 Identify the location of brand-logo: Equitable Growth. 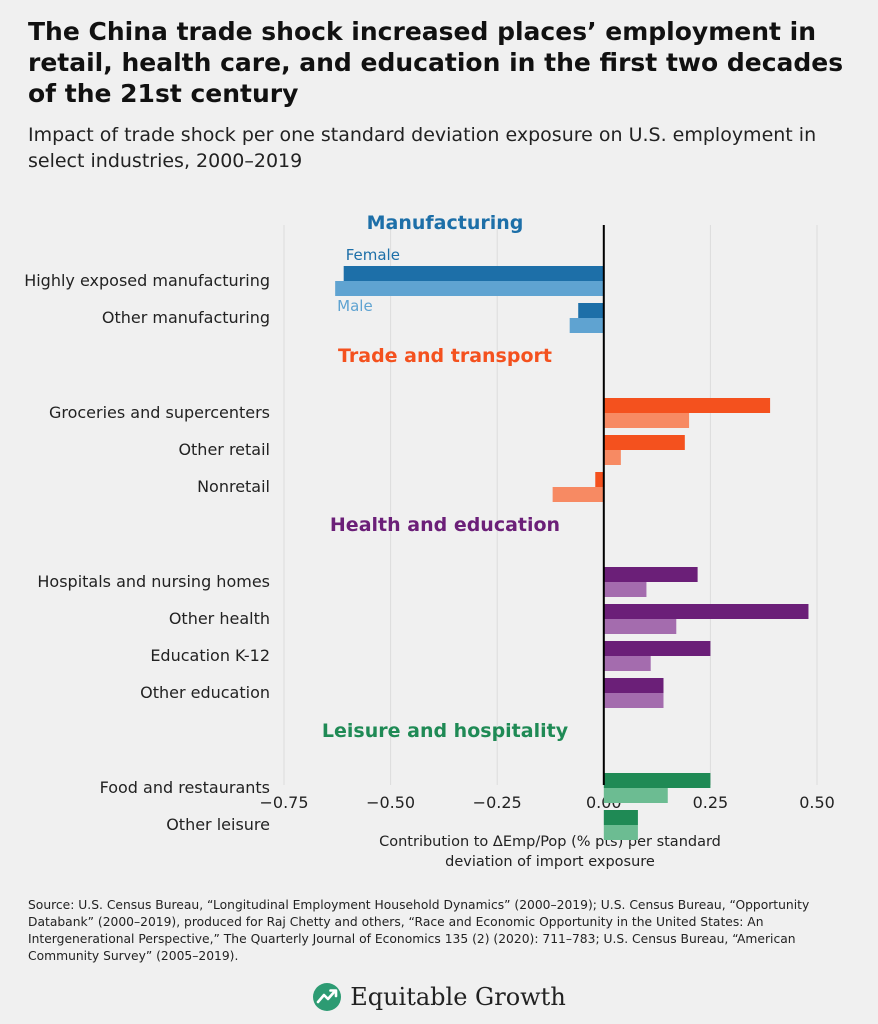
(439, 997).